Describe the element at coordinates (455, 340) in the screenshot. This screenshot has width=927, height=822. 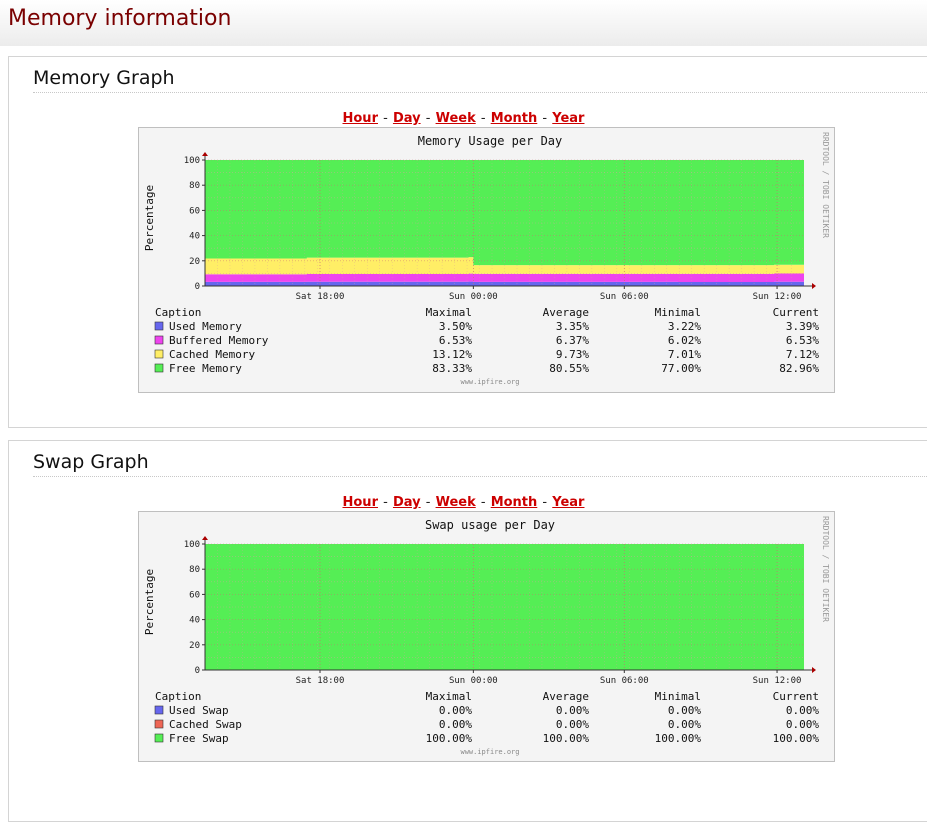
I see `legend-value-buffered-memory-maximal: 6.53%` at that location.